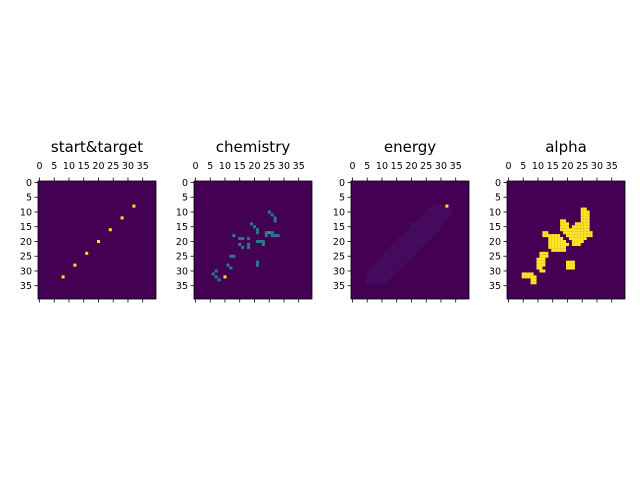 The height and width of the screenshot is (480, 640). I want to click on y-tick-label: 10, so click(182, 212).